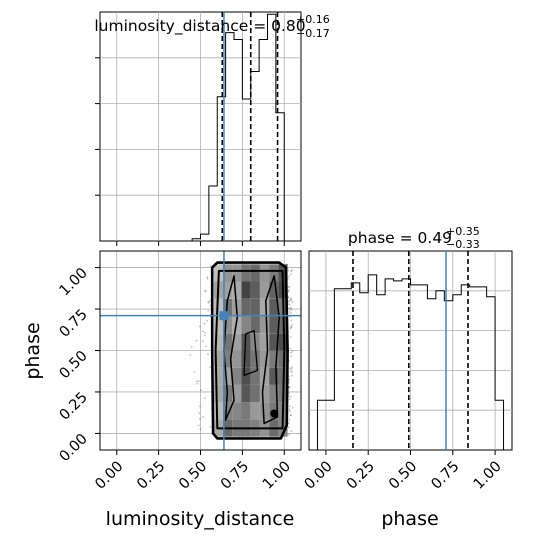 The width and height of the screenshot is (550, 554). Describe the element at coordinates (224, 316) in the screenshot. I see `density-truth-marker` at that location.